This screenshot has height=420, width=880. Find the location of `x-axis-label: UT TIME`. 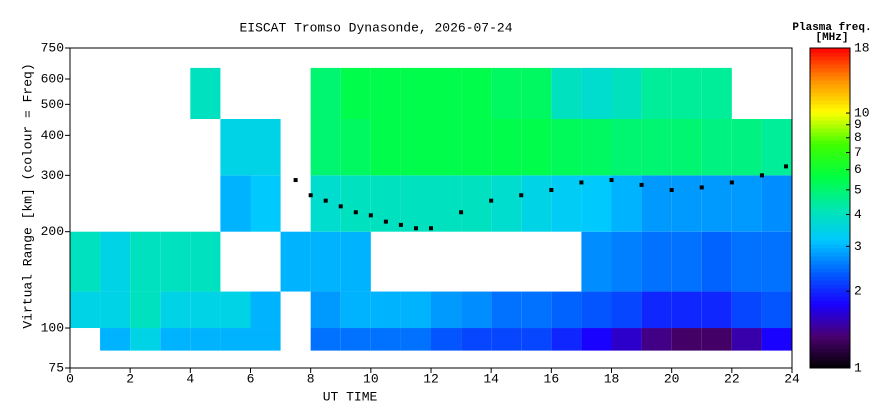

x-axis-label: UT TIME is located at coordinates (350, 396).